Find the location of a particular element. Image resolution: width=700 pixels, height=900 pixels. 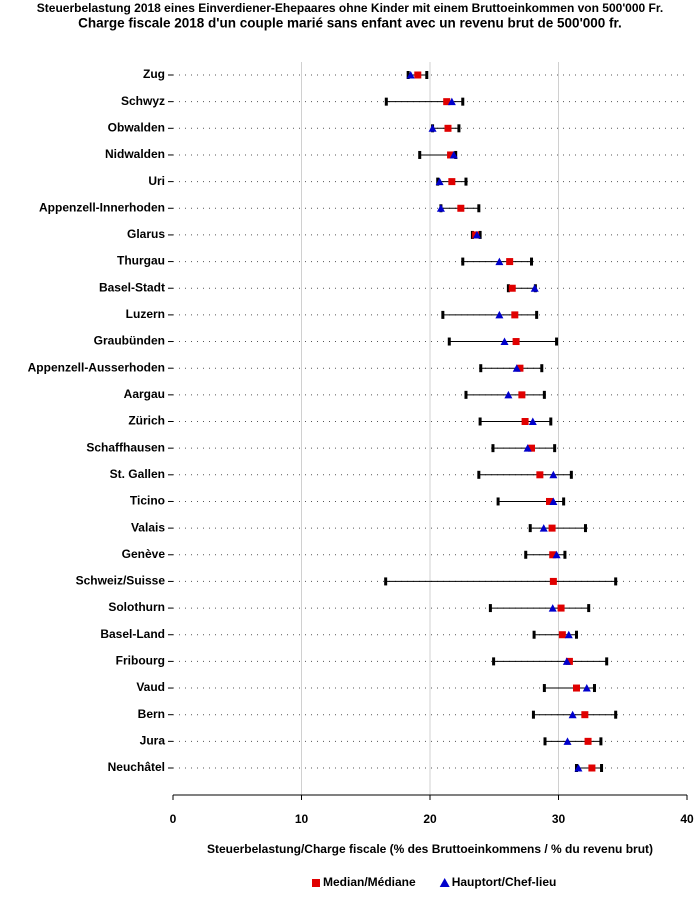

y-tick-label: Basel-Land is located at coordinates (132, 634).